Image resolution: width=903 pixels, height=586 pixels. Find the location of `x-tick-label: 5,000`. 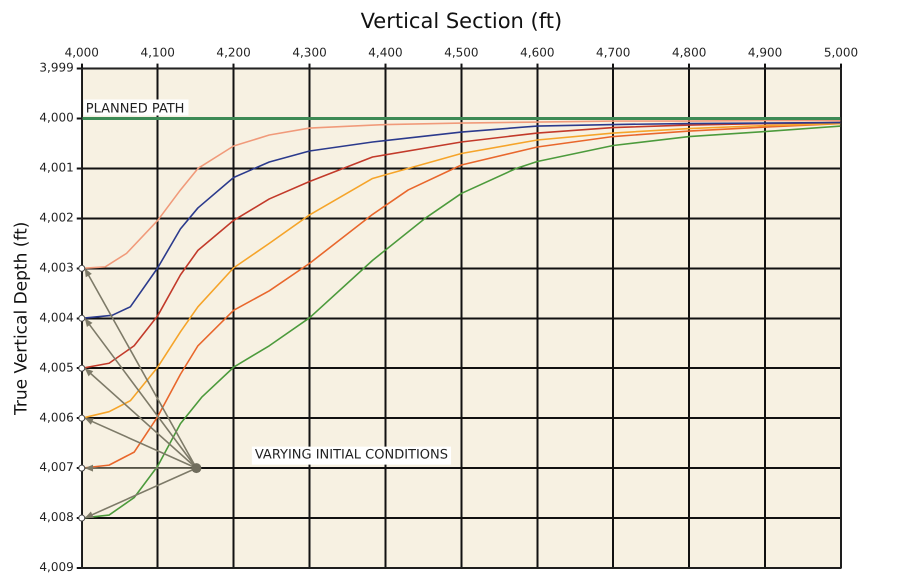

x-tick-label: 5,000 is located at coordinates (841, 53).